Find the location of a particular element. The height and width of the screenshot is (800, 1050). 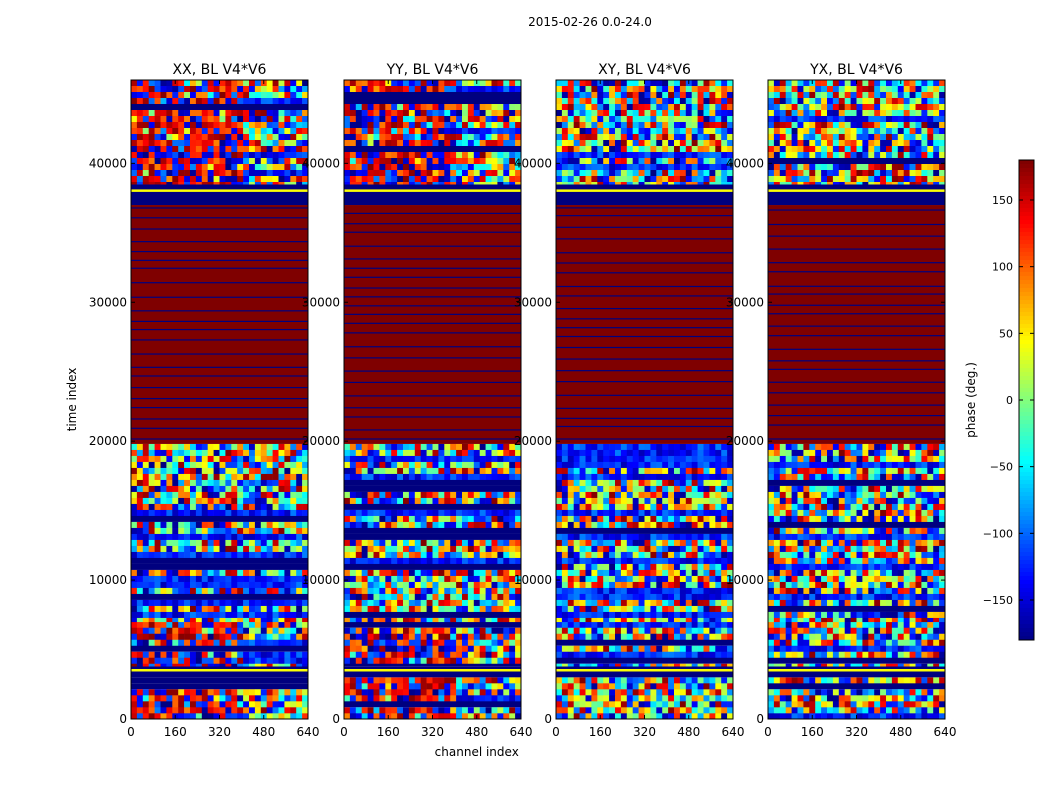

band-stripe is located at coordinates (644, 190).